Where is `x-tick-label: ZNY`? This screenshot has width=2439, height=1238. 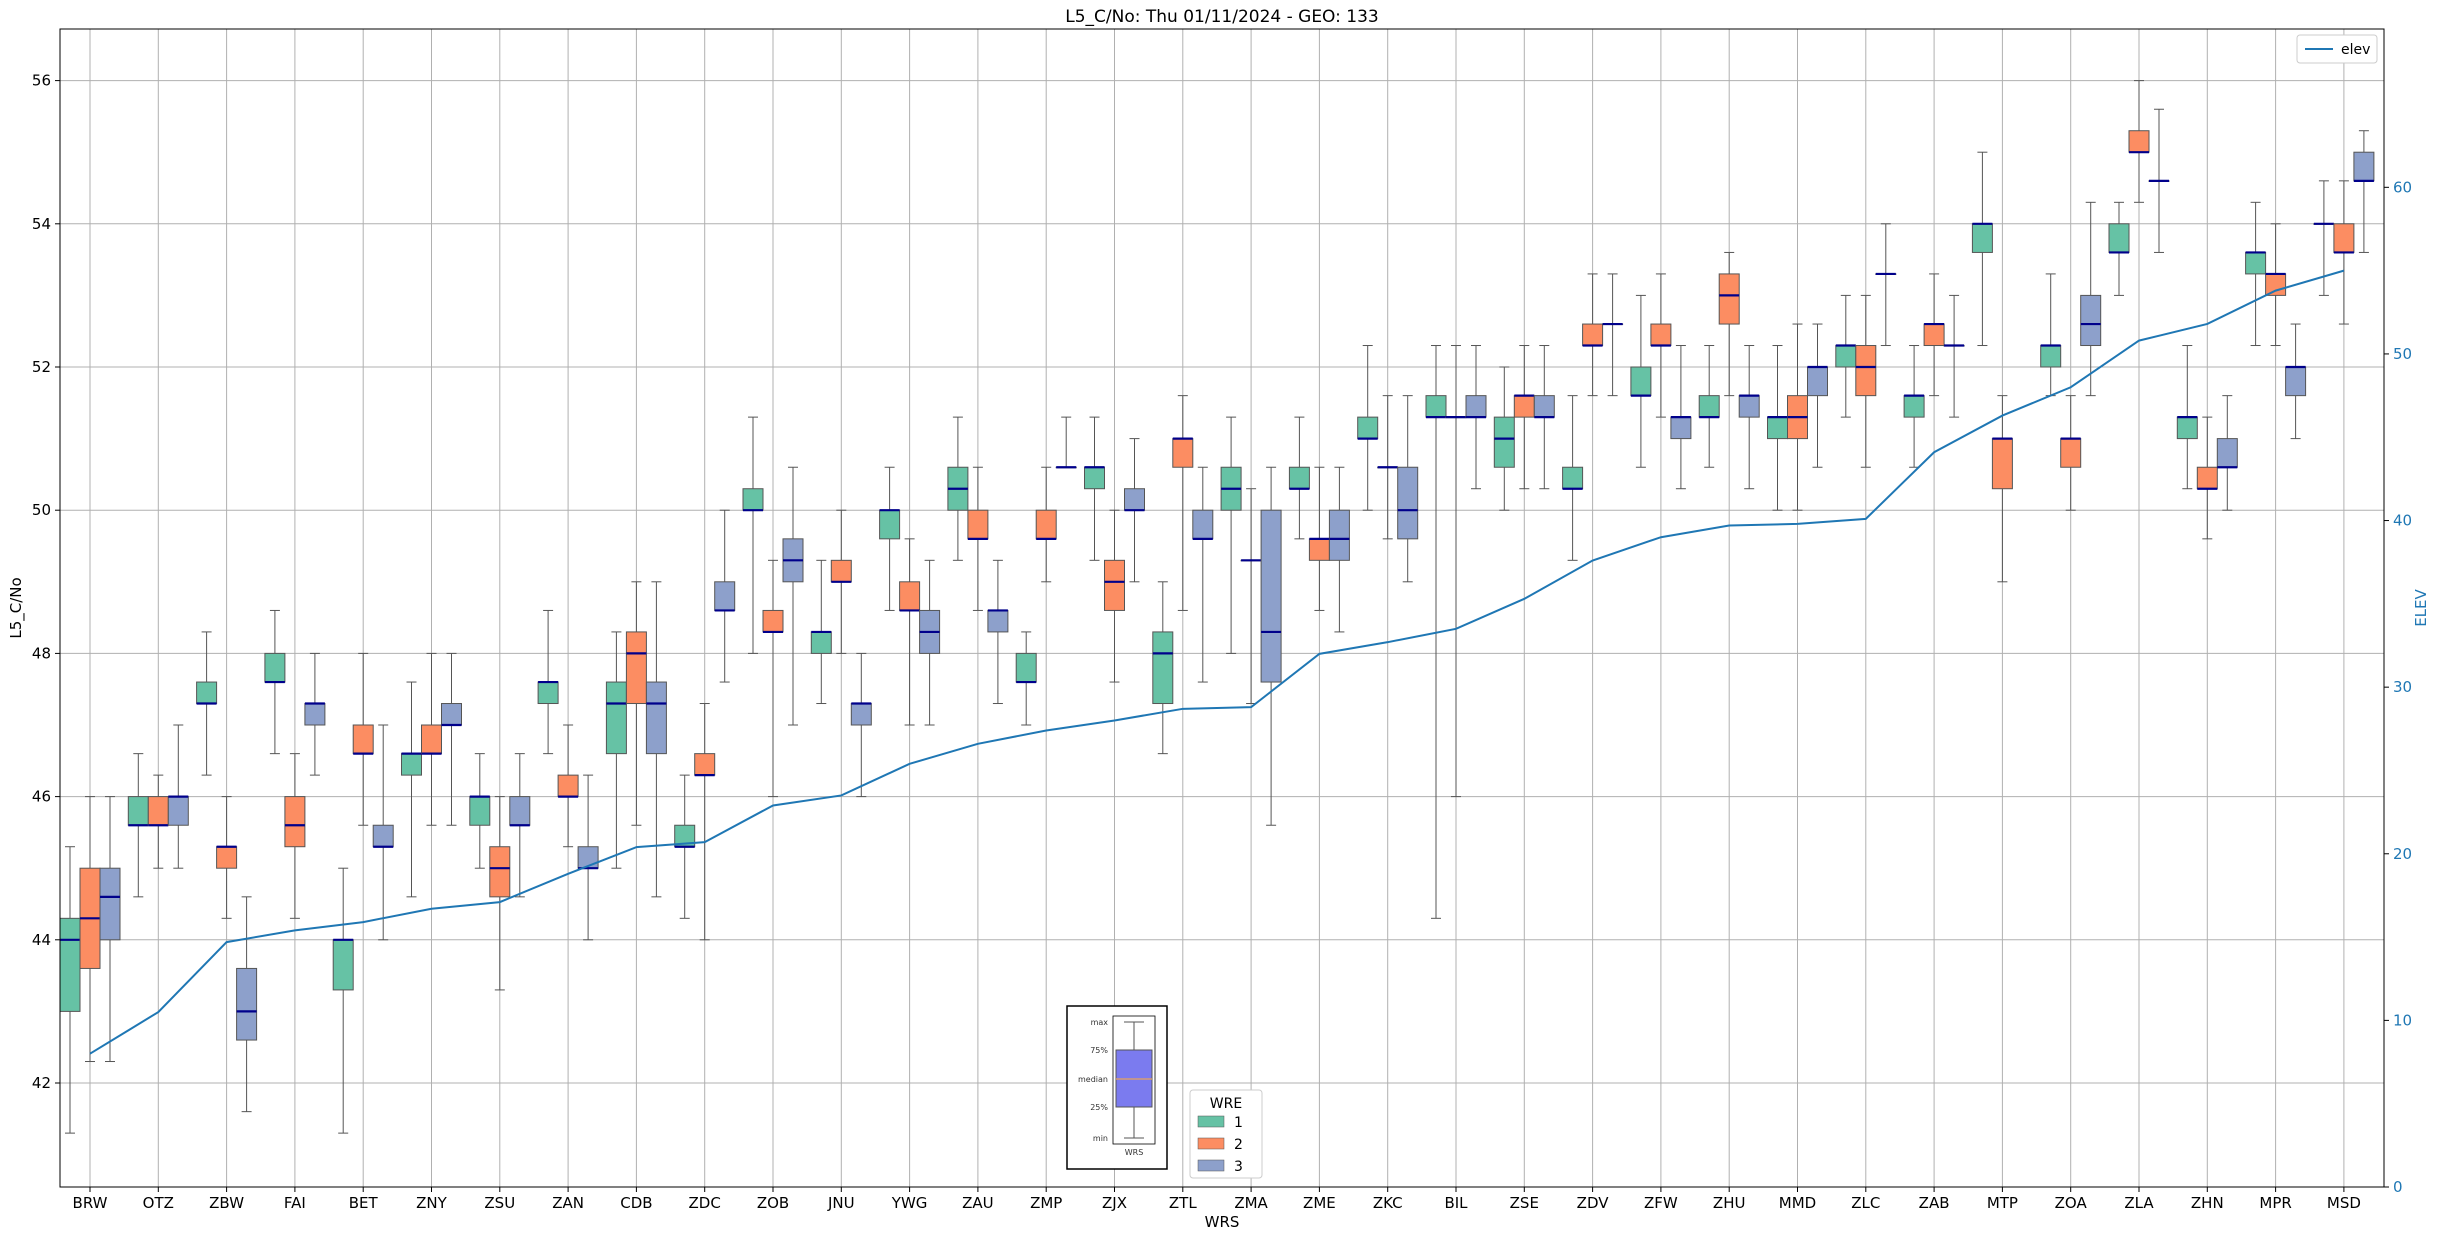 x-tick-label: ZNY is located at coordinates (431, 1203).